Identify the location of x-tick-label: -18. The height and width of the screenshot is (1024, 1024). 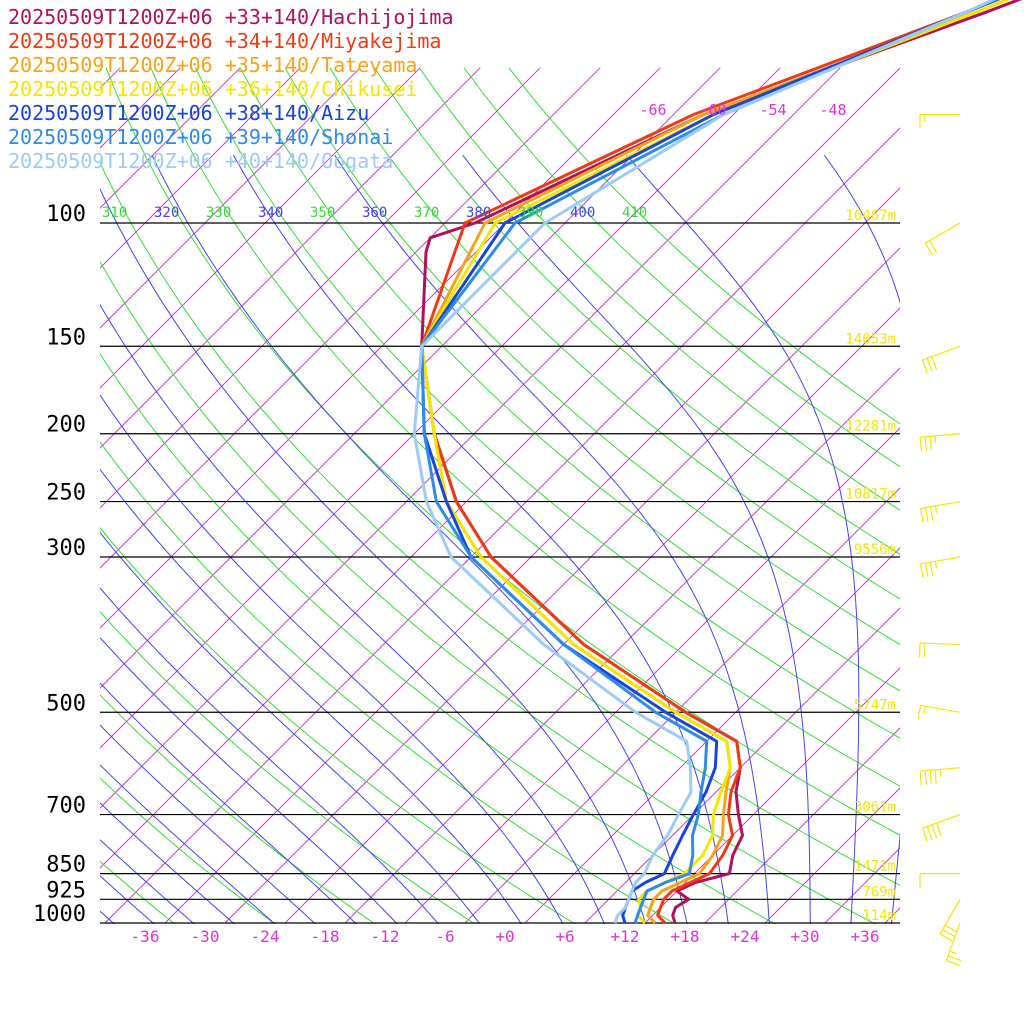
(325, 936).